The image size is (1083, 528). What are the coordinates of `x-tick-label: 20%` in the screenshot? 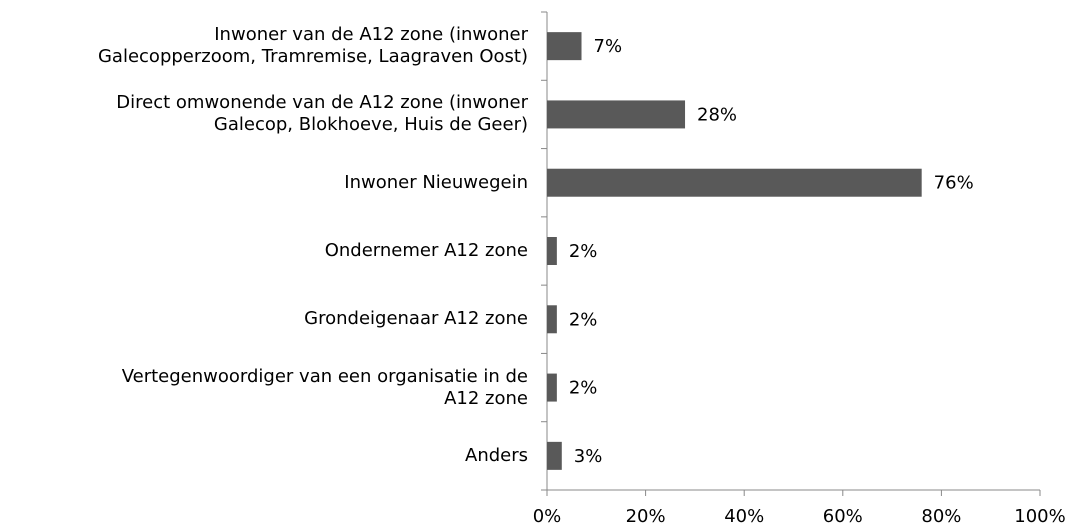 It's located at (646, 516).